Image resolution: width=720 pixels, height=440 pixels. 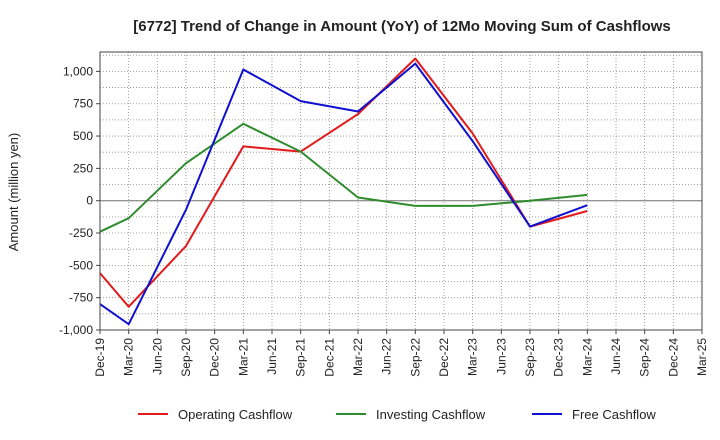 What do you see at coordinates (645, 357) in the screenshot?
I see `x-tick-label: Sep-24` at bounding box center [645, 357].